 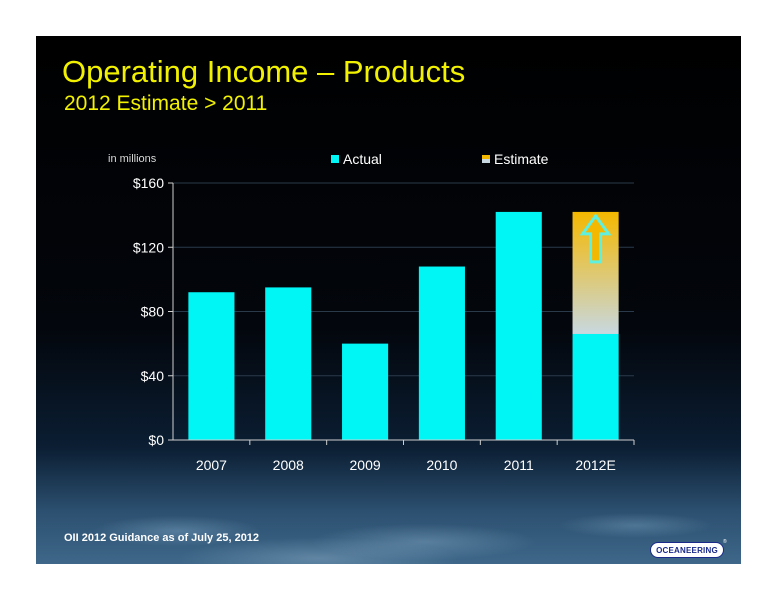 I want to click on footnote: OII 2012 Guidance as of July 25, 2012, so click(x=162, y=538).